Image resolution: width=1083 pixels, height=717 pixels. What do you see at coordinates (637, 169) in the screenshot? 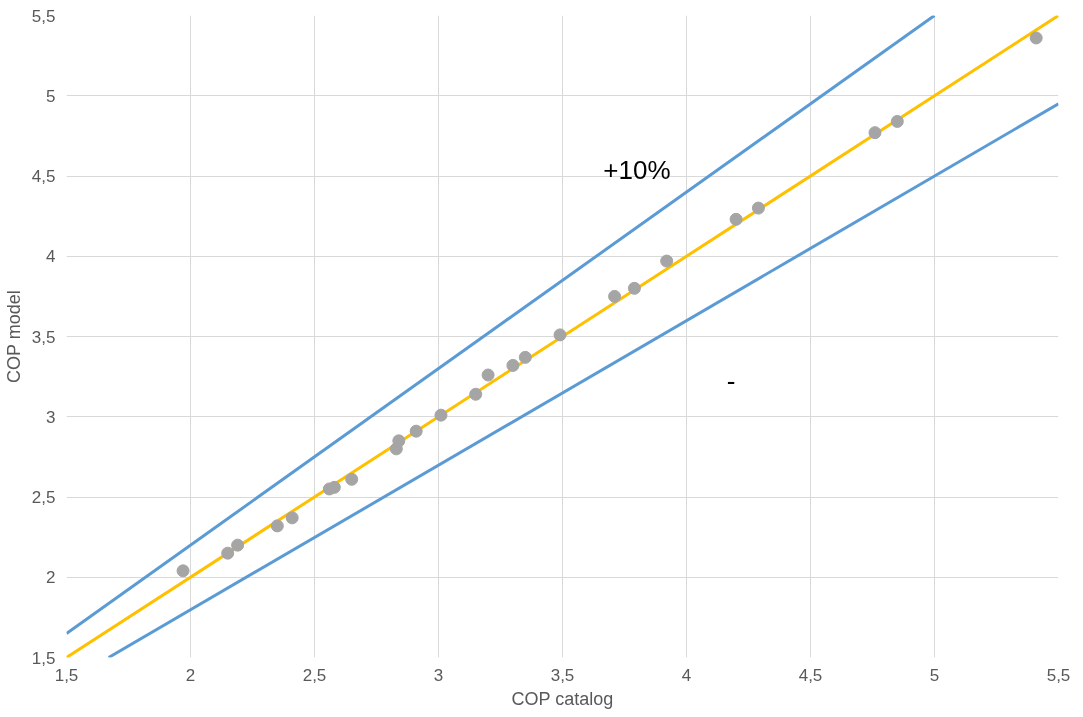
I see `annotation: +10%` at bounding box center [637, 169].